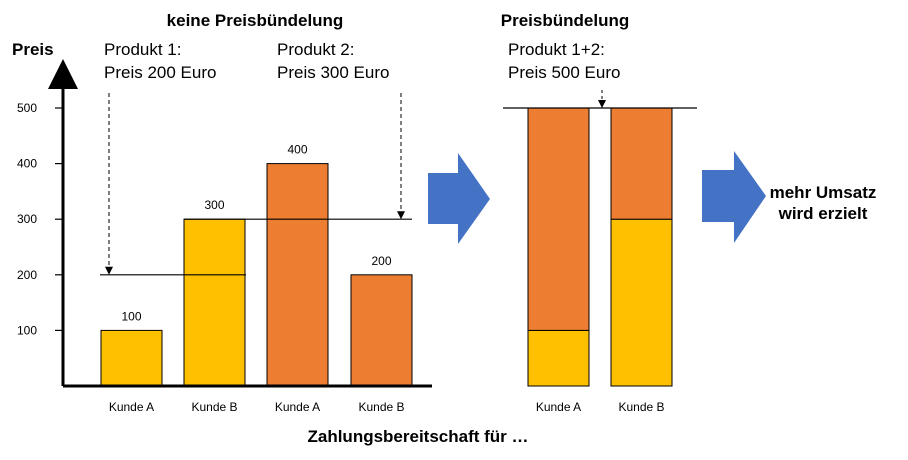 This screenshot has width=908, height=460. I want to click on bundle-pointer-icon, so click(602, 104).